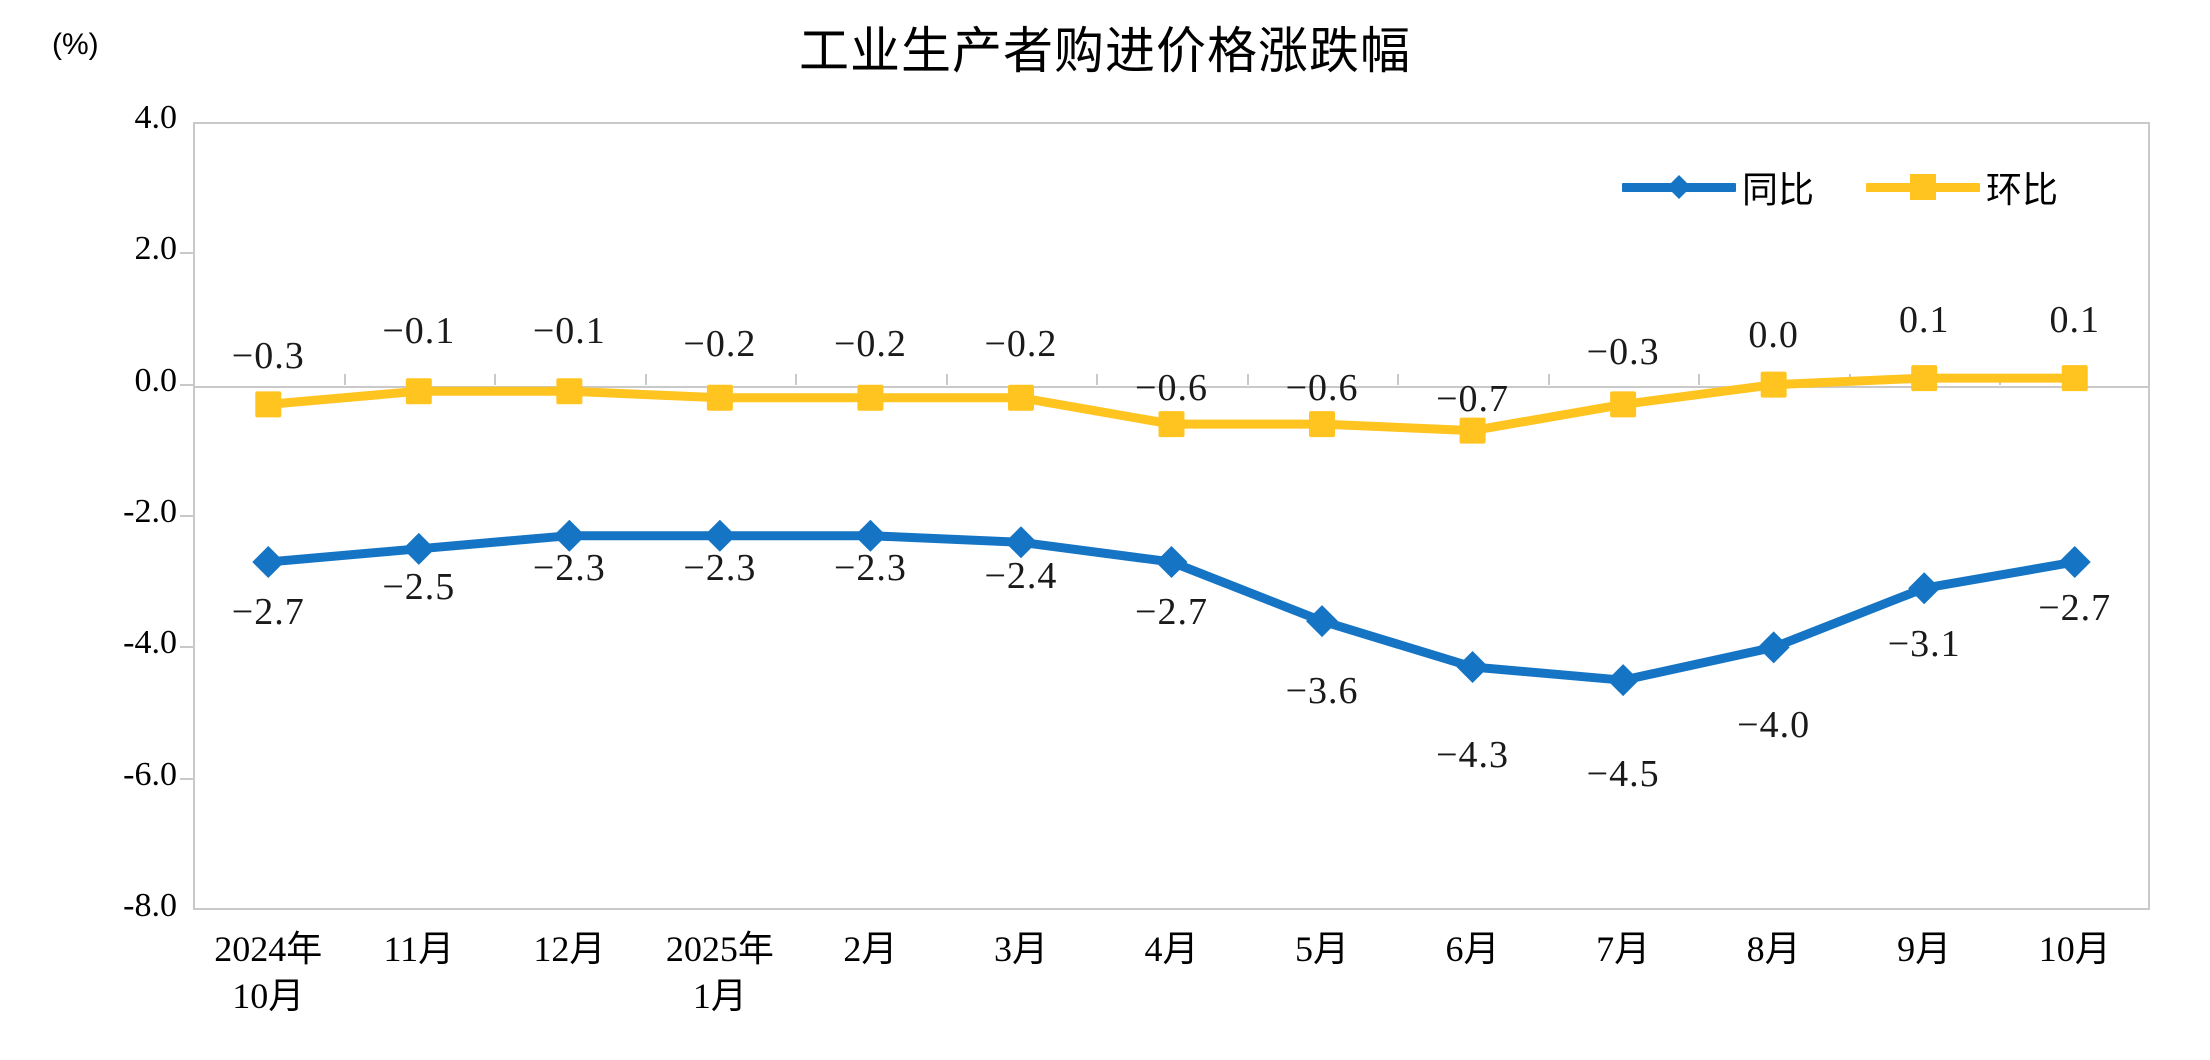  I want to click on x-axis-tick-label: 4月, so click(1171, 949).